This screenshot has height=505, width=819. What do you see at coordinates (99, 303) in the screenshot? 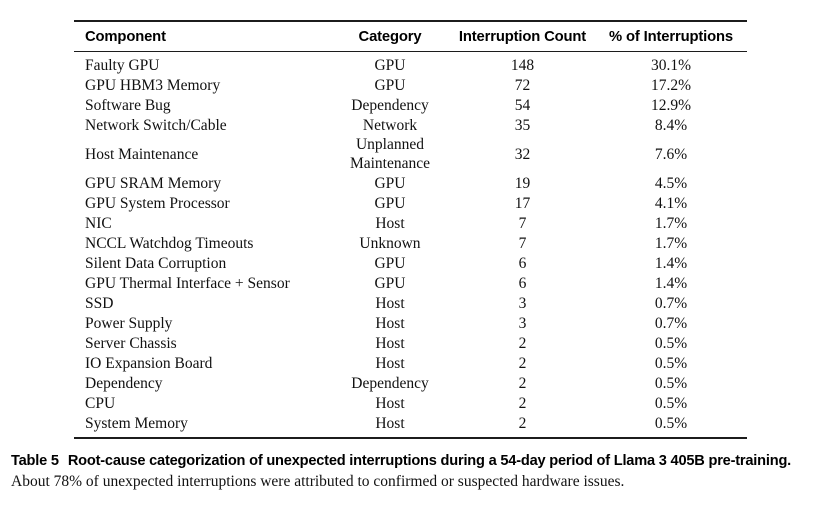
I see `cell-component: SSD` at bounding box center [99, 303].